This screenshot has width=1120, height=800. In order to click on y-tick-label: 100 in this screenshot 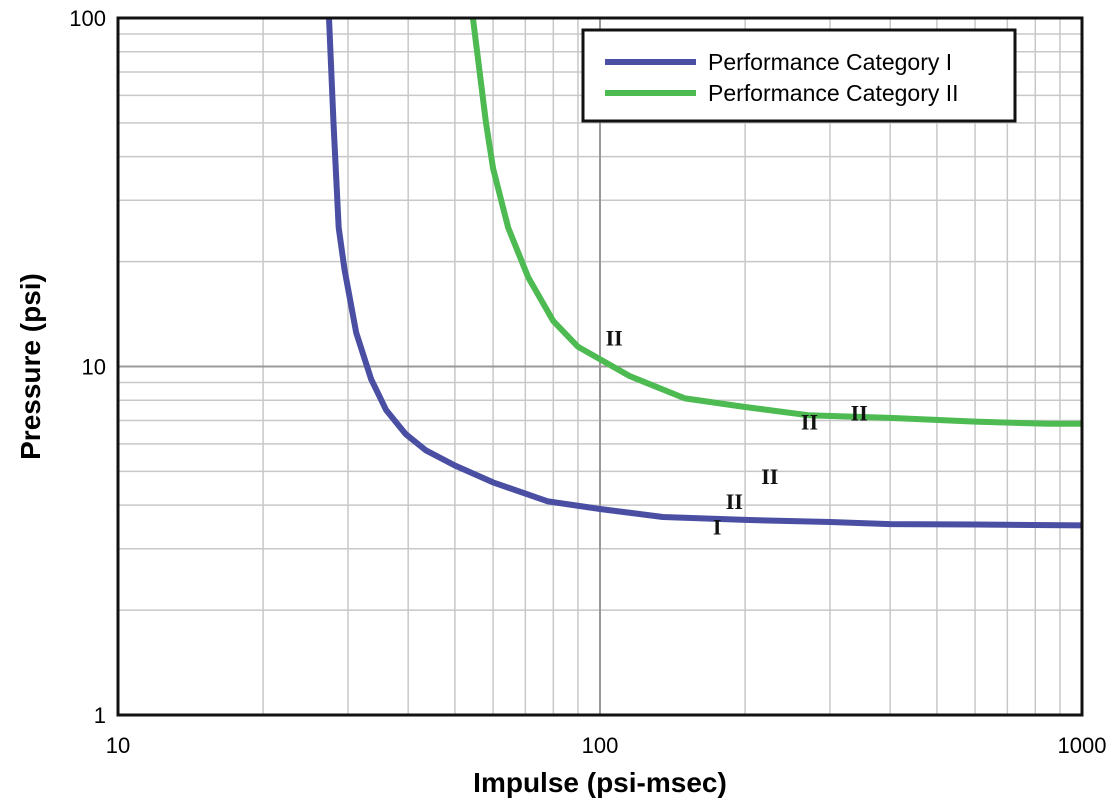, I will do `click(87, 18)`.